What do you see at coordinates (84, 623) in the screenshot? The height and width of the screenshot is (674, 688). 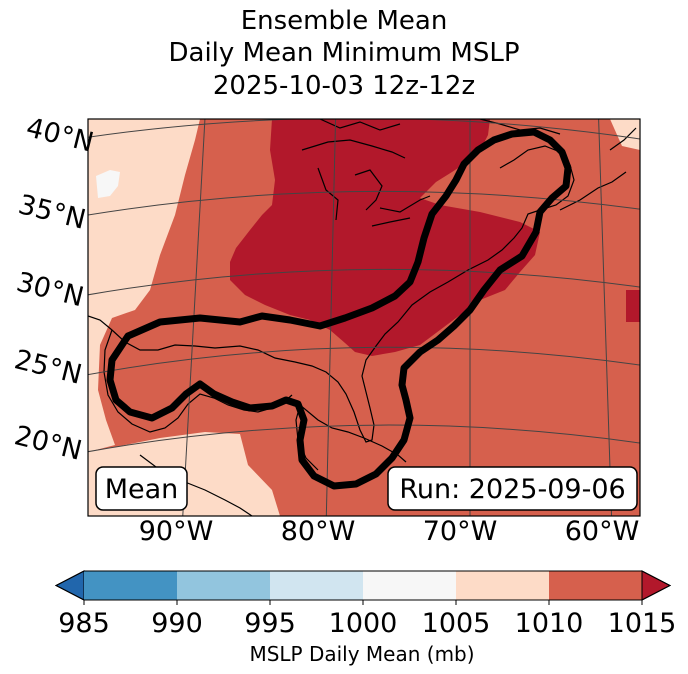 I see `colorbar-tick-label: 985` at bounding box center [84, 623].